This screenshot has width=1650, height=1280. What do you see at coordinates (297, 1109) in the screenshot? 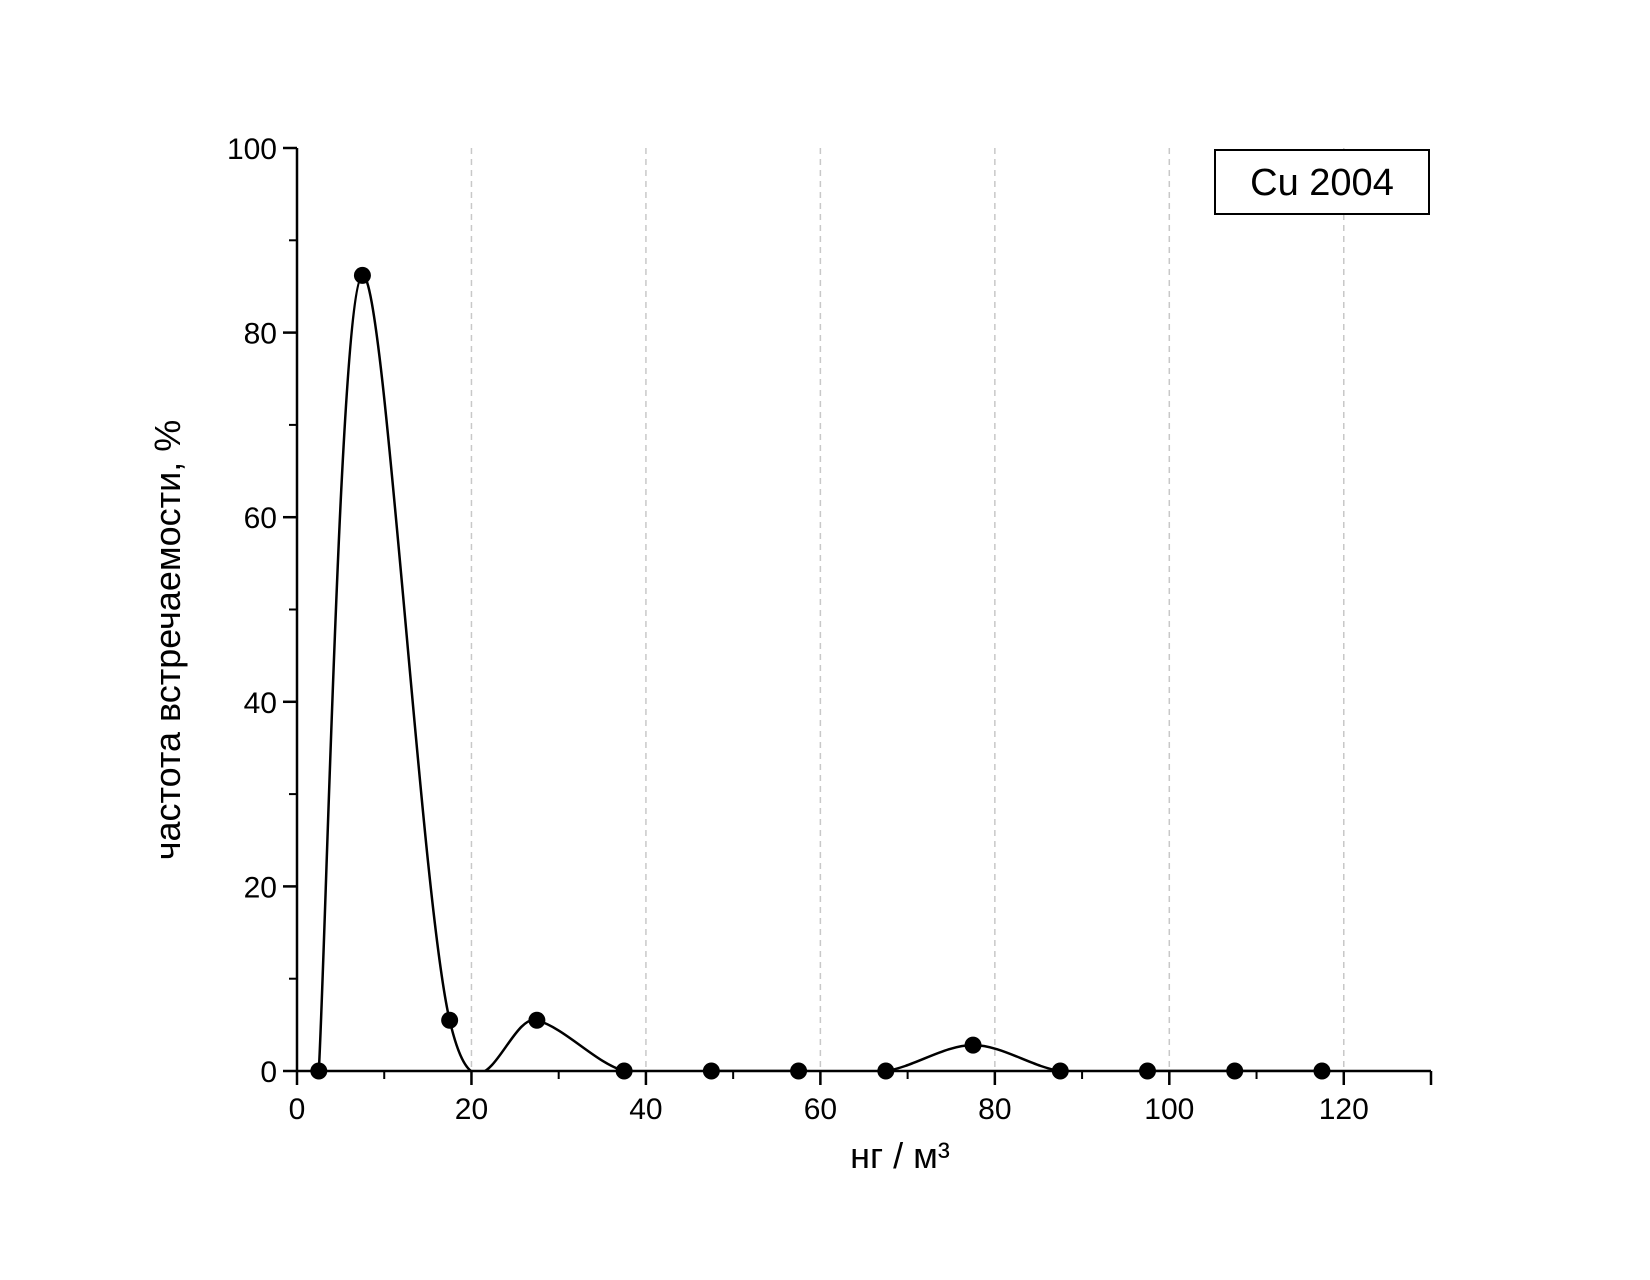
I see `x-tick-label: 0` at bounding box center [297, 1109].